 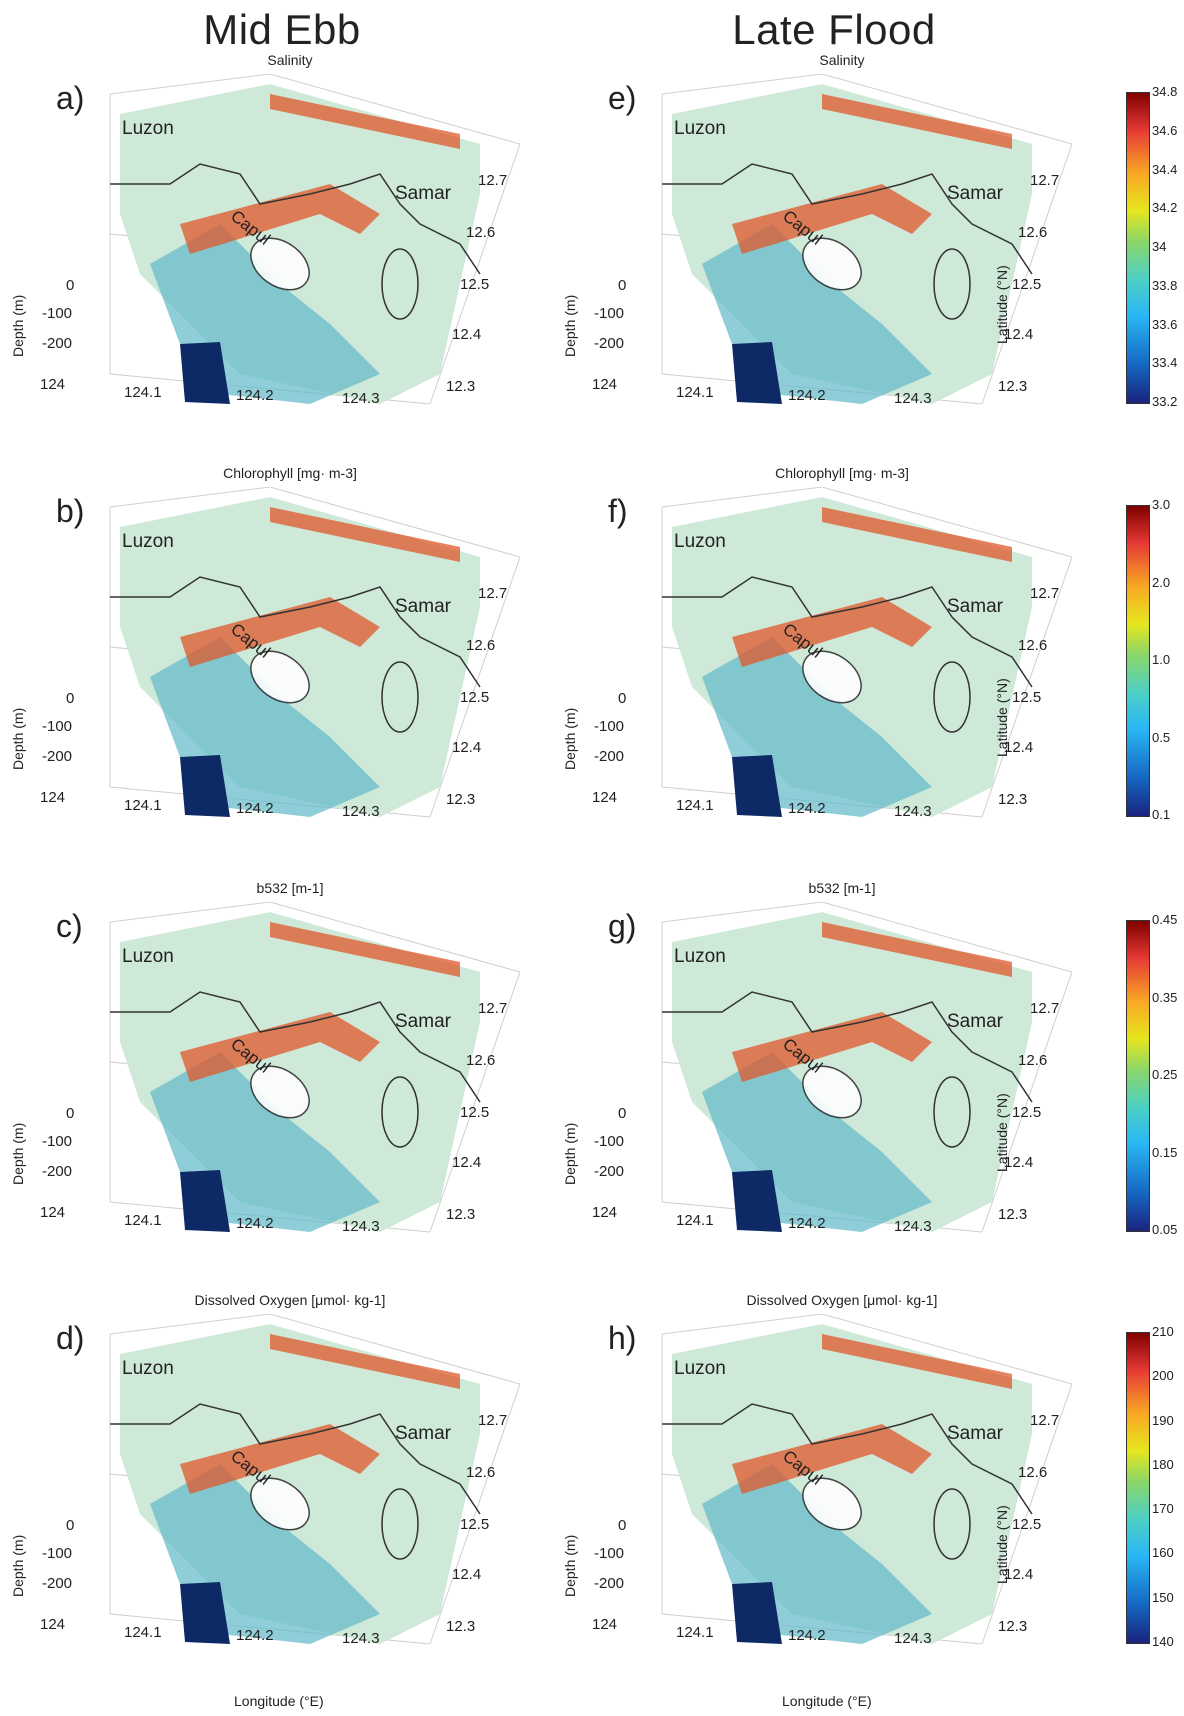 What do you see at coordinates (1002, 717) in the screenshot?
I see `latitude-axis-label: Latitude (°N)` at bounding box center [1002, 717].